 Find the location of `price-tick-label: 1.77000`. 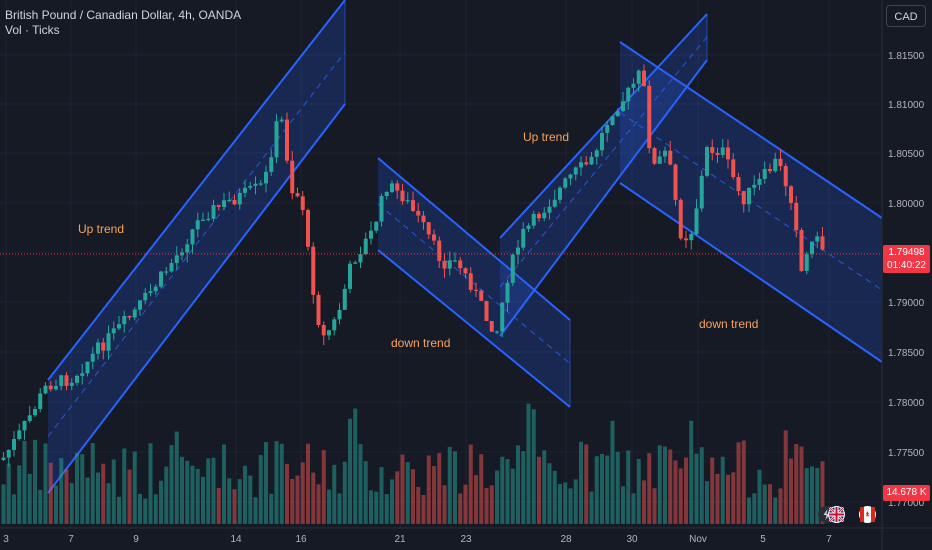

price-tick-label: 1.77000 is located at coordinates (906, 503).